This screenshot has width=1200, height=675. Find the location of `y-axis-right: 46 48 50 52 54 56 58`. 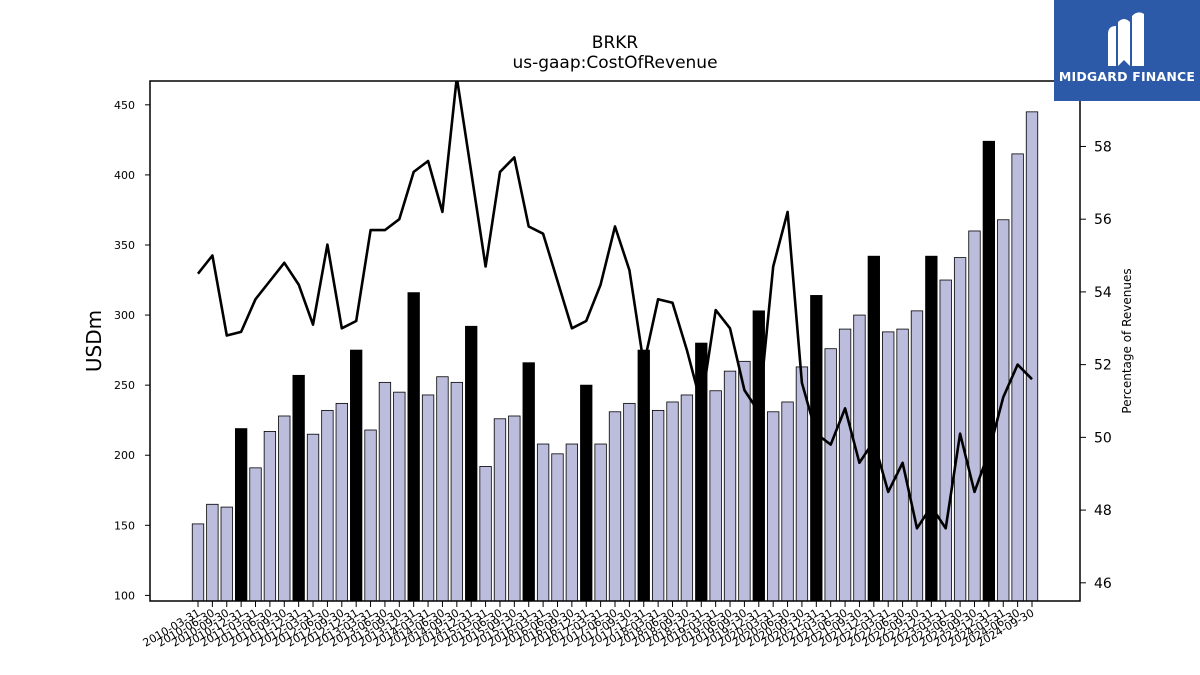

y-axis-right: 46 48 50 52 54 56 58 is located at coordinates (1096, 365).